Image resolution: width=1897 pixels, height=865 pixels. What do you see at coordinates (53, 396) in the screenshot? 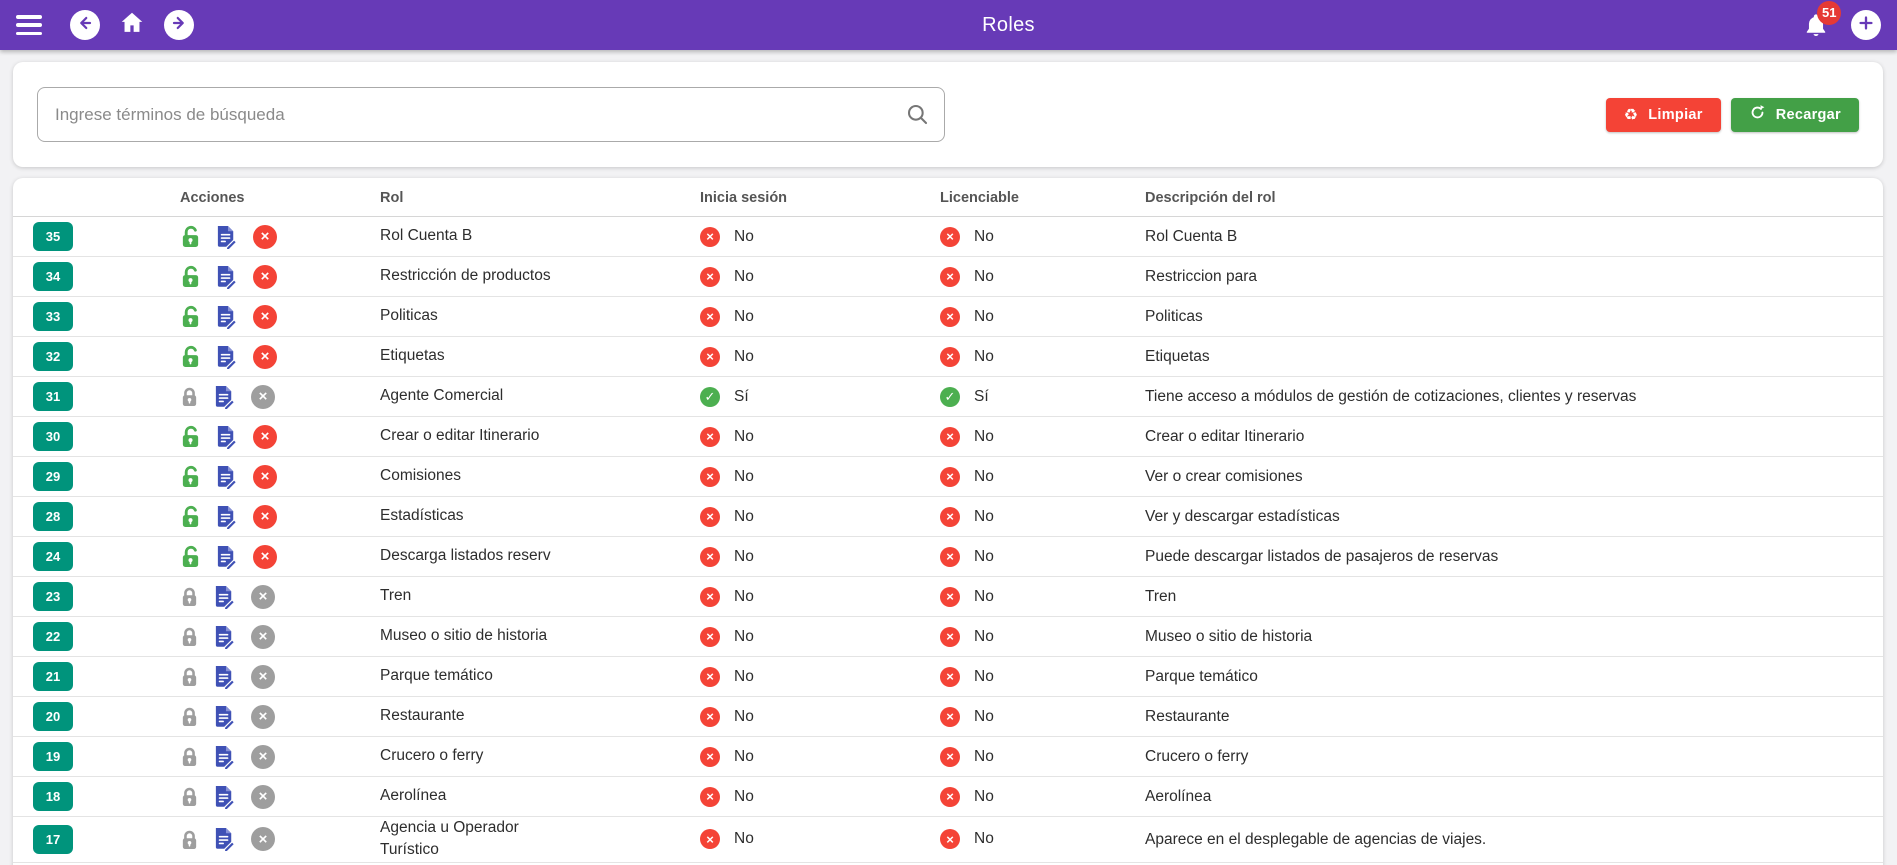
I see `row-id-badge: 31` at bounding box center [53, 396].